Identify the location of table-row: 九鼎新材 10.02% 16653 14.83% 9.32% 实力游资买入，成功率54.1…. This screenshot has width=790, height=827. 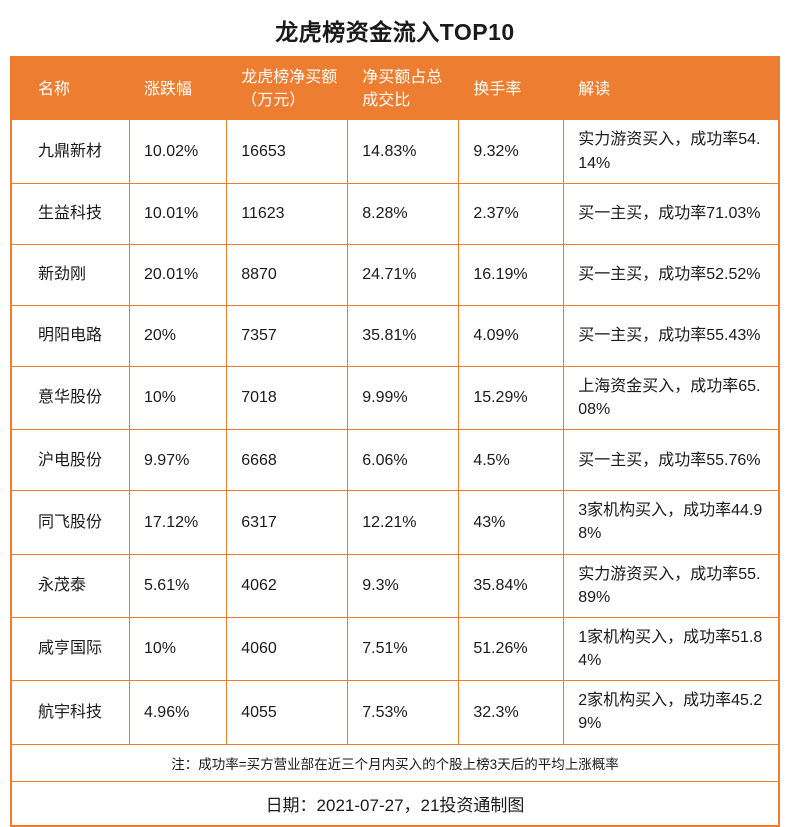
(395, 151).